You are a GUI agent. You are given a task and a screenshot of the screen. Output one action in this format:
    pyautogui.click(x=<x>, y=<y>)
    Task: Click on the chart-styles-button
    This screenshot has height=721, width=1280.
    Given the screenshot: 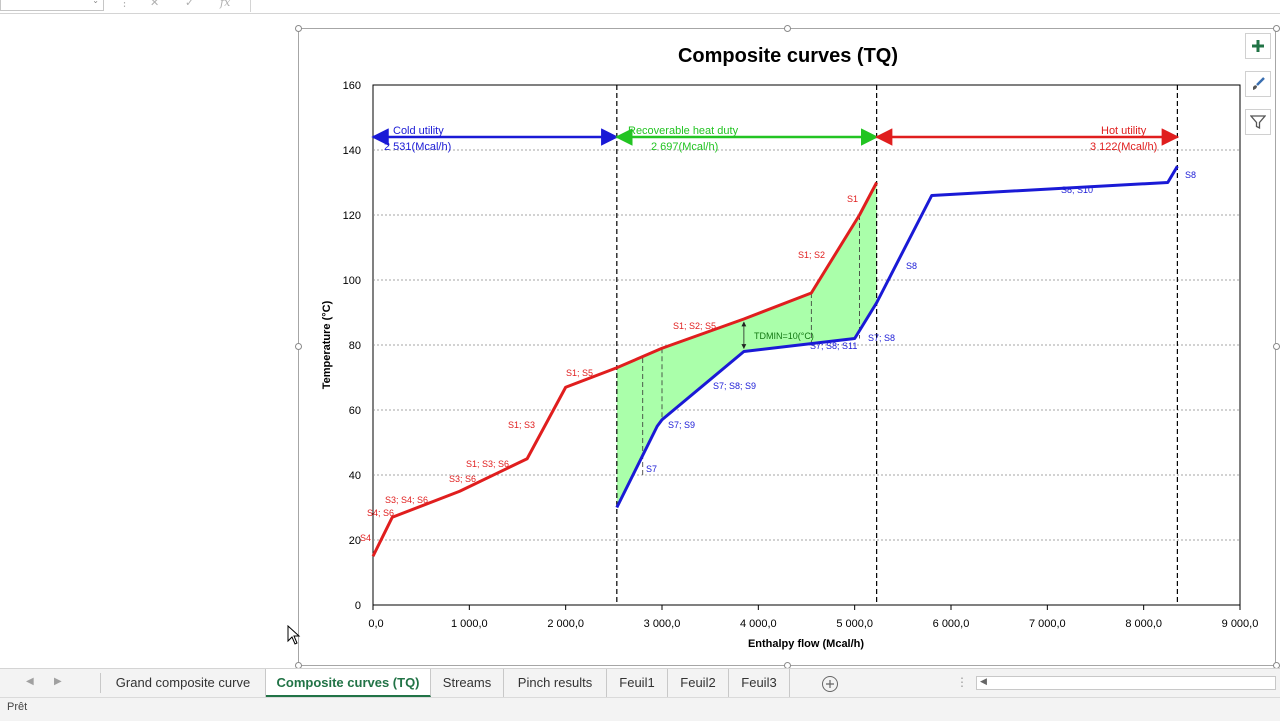 What is the action you would take?
    pyautogui.click(x=1258, y=84)
    